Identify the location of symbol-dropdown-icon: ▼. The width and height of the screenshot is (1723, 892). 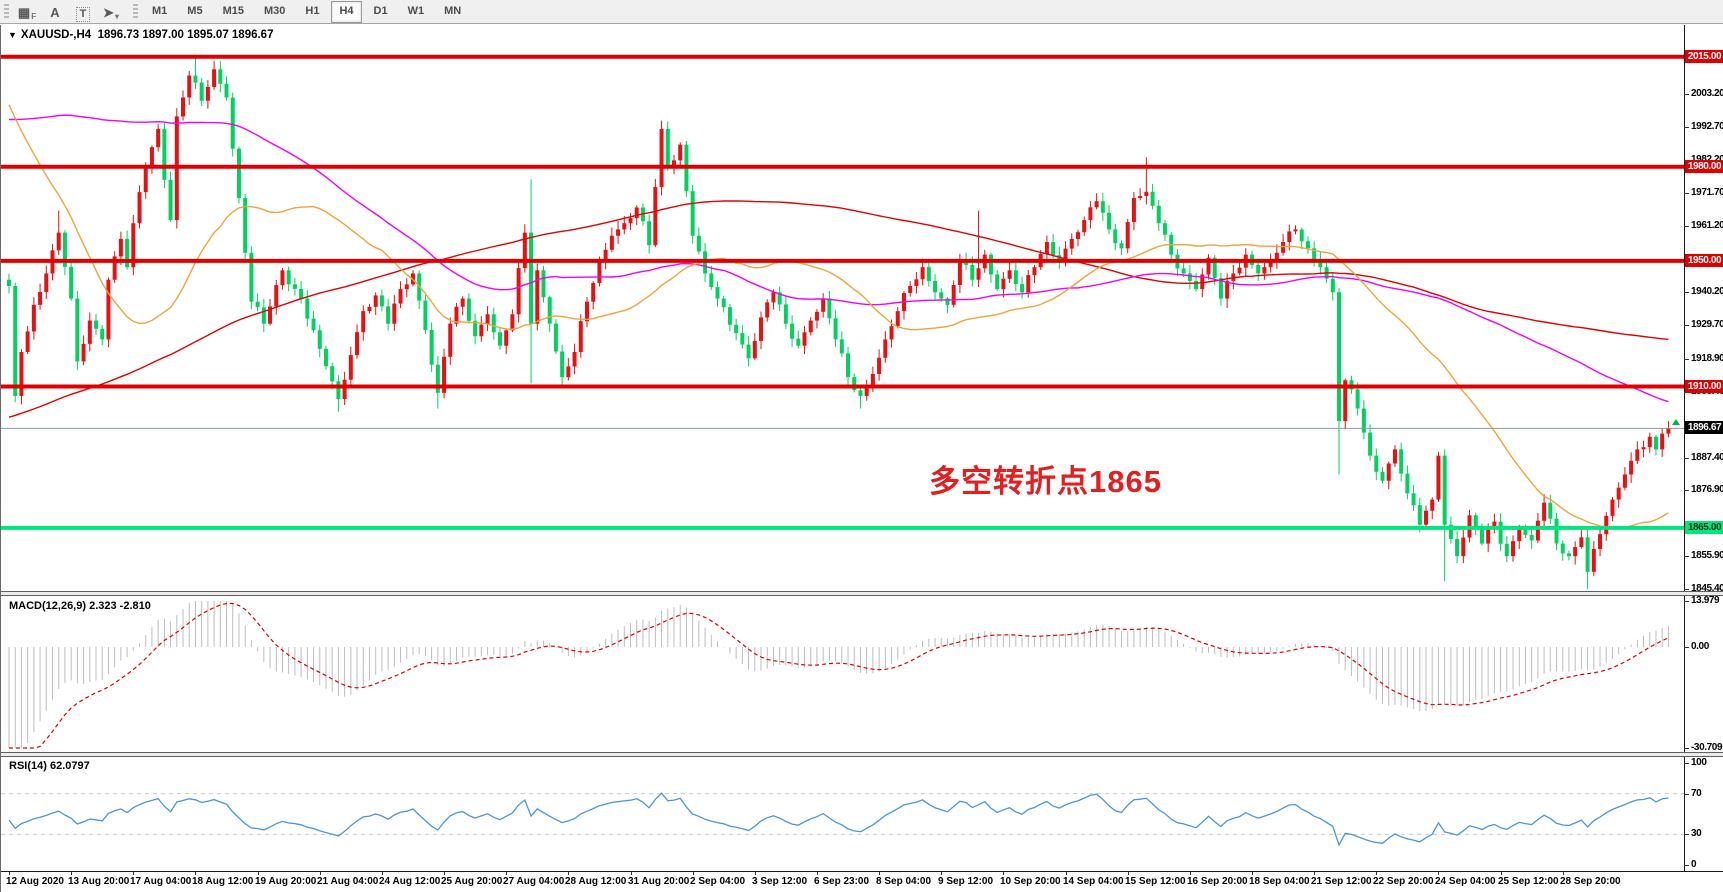
(12, 35).